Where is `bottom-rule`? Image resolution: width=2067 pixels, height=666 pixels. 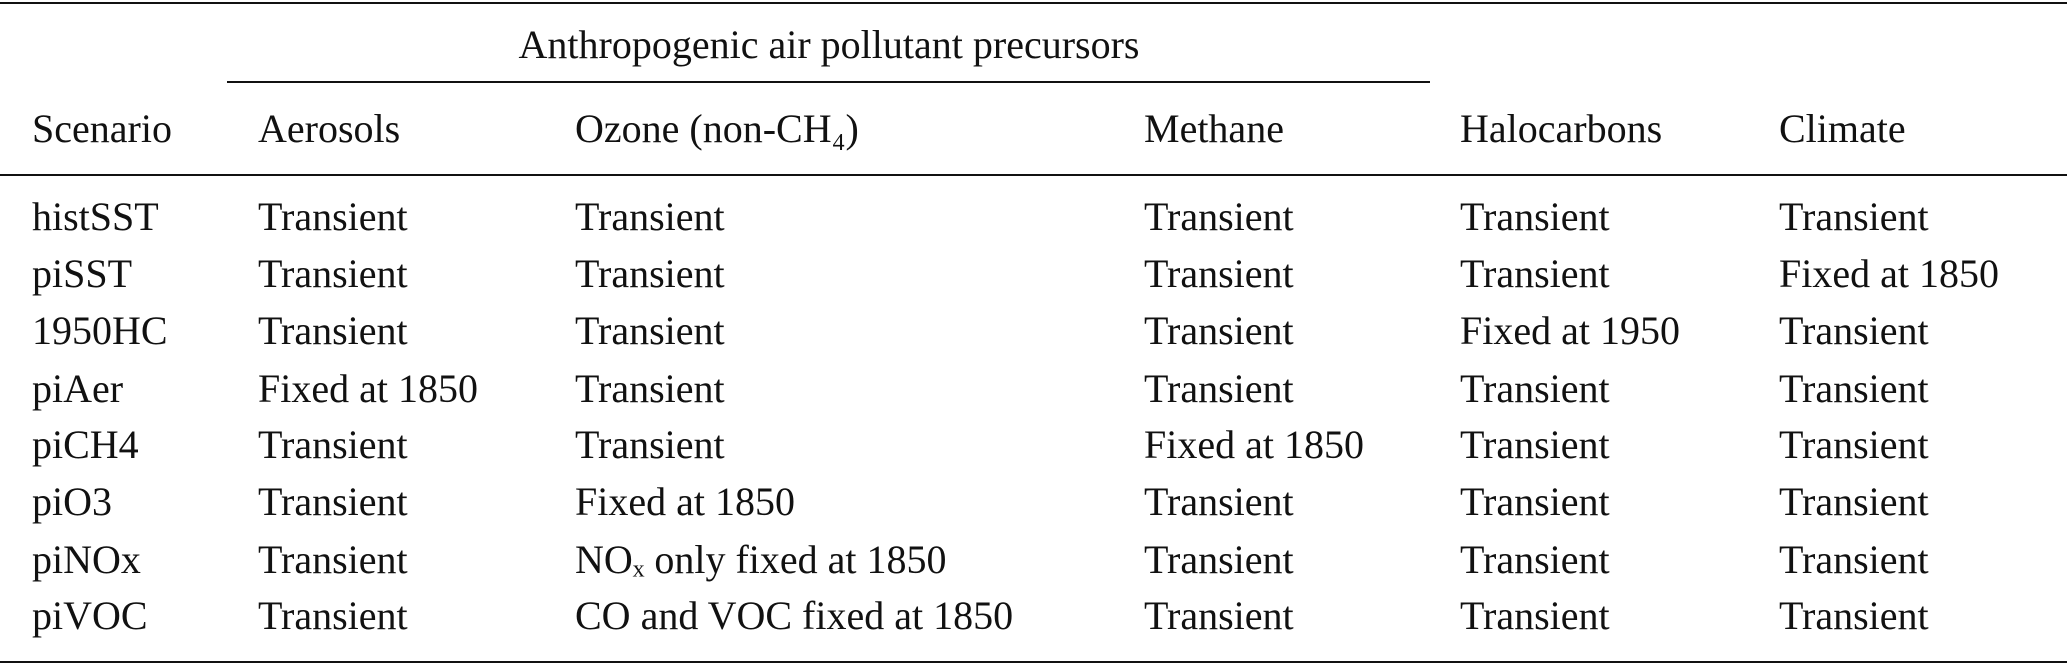
bottom-rule is located at coordinates (1033, 662).